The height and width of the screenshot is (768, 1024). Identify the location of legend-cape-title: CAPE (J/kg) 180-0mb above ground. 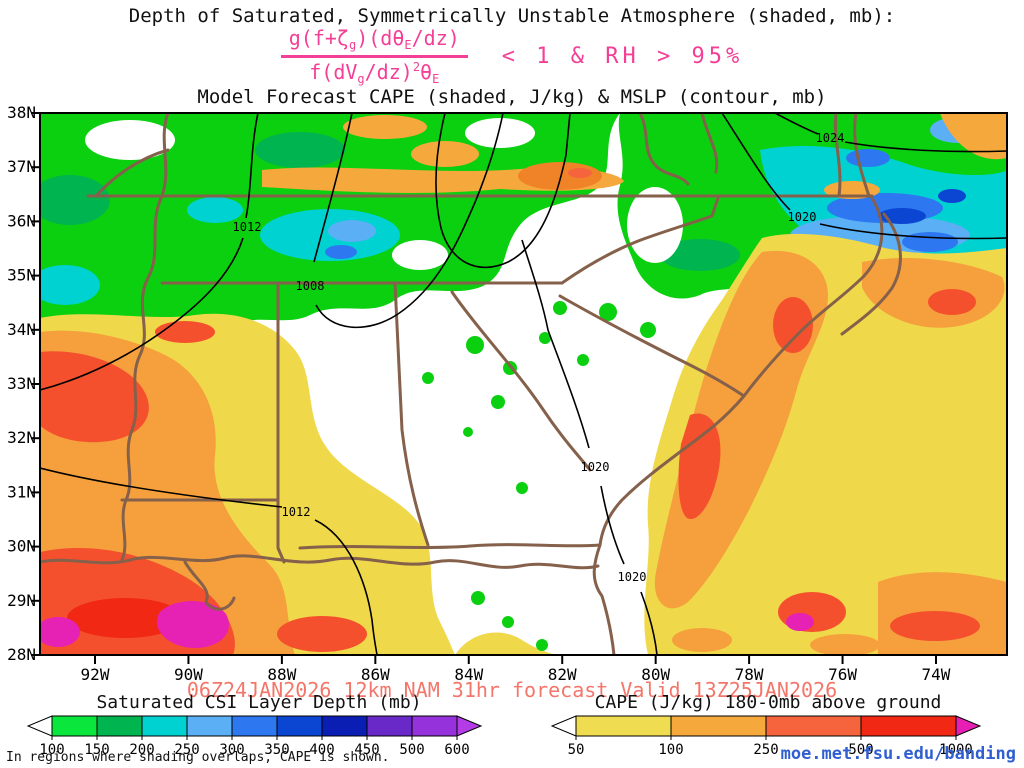
(768, 702).